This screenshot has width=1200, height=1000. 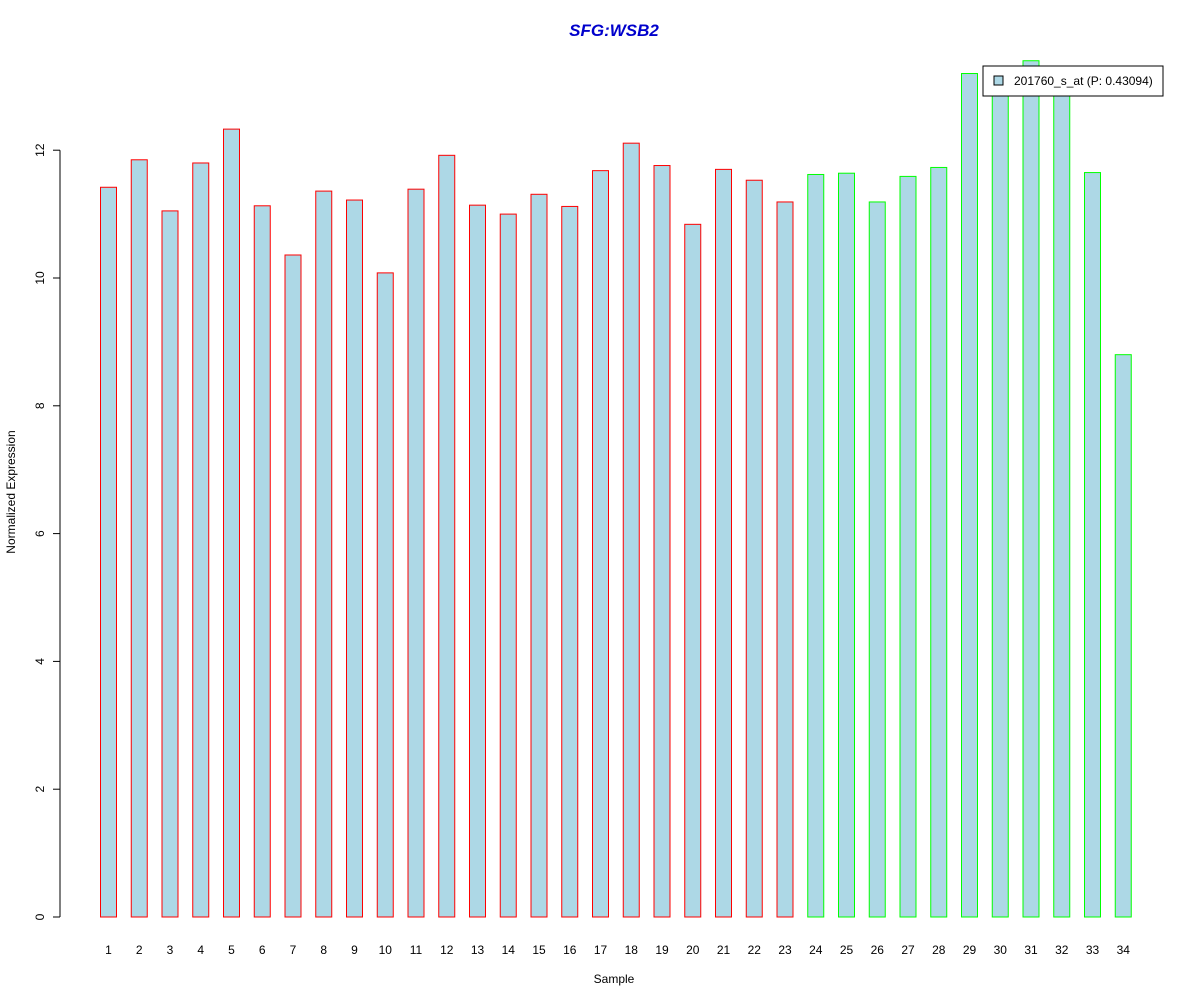 What do you see at coordinates (108, 950) in the screenshot?
I see `x-tick-label: 1` at bounding box center [108, 950].